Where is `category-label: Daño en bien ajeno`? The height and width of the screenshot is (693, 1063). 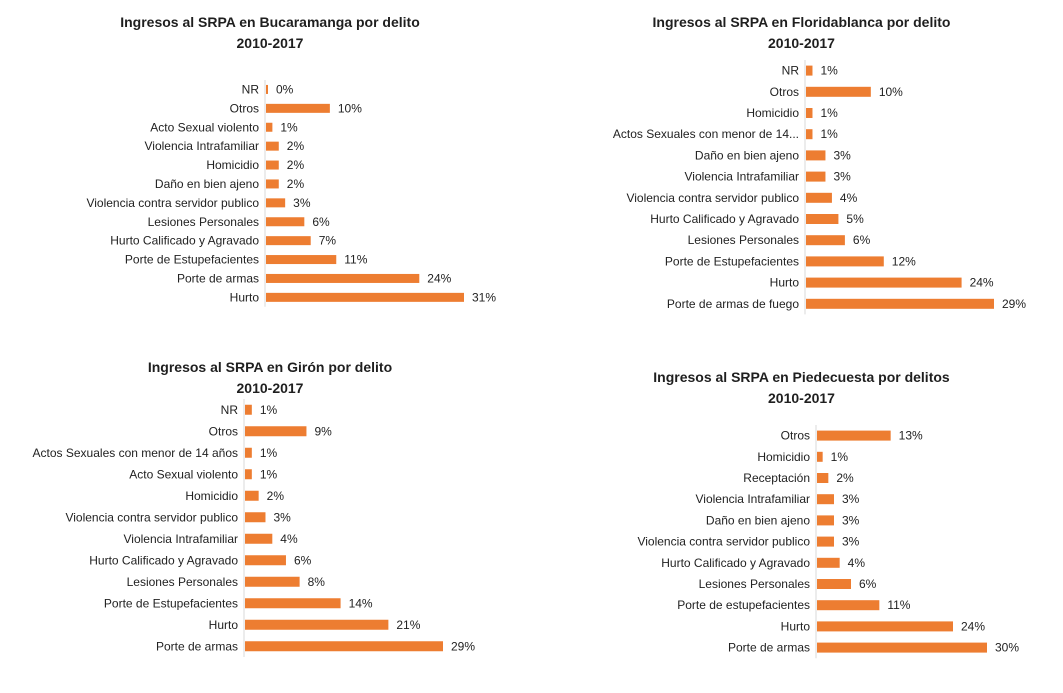 category-label: Daño en bien ajeno is located at coordinates (747, 155).